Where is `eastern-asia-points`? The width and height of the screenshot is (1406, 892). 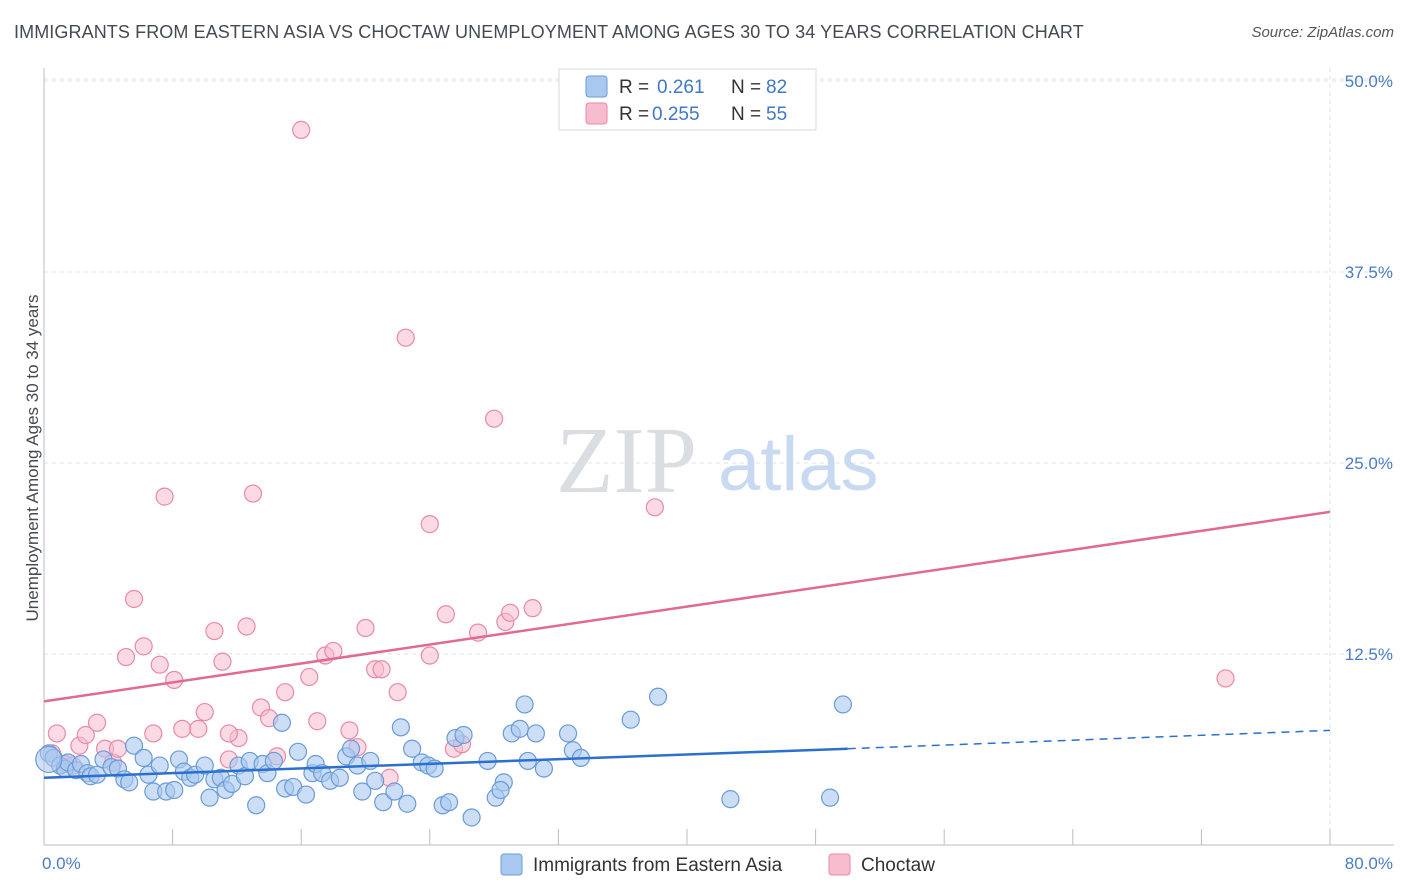
eastern-asia-points is located at coordinates (444, 757).